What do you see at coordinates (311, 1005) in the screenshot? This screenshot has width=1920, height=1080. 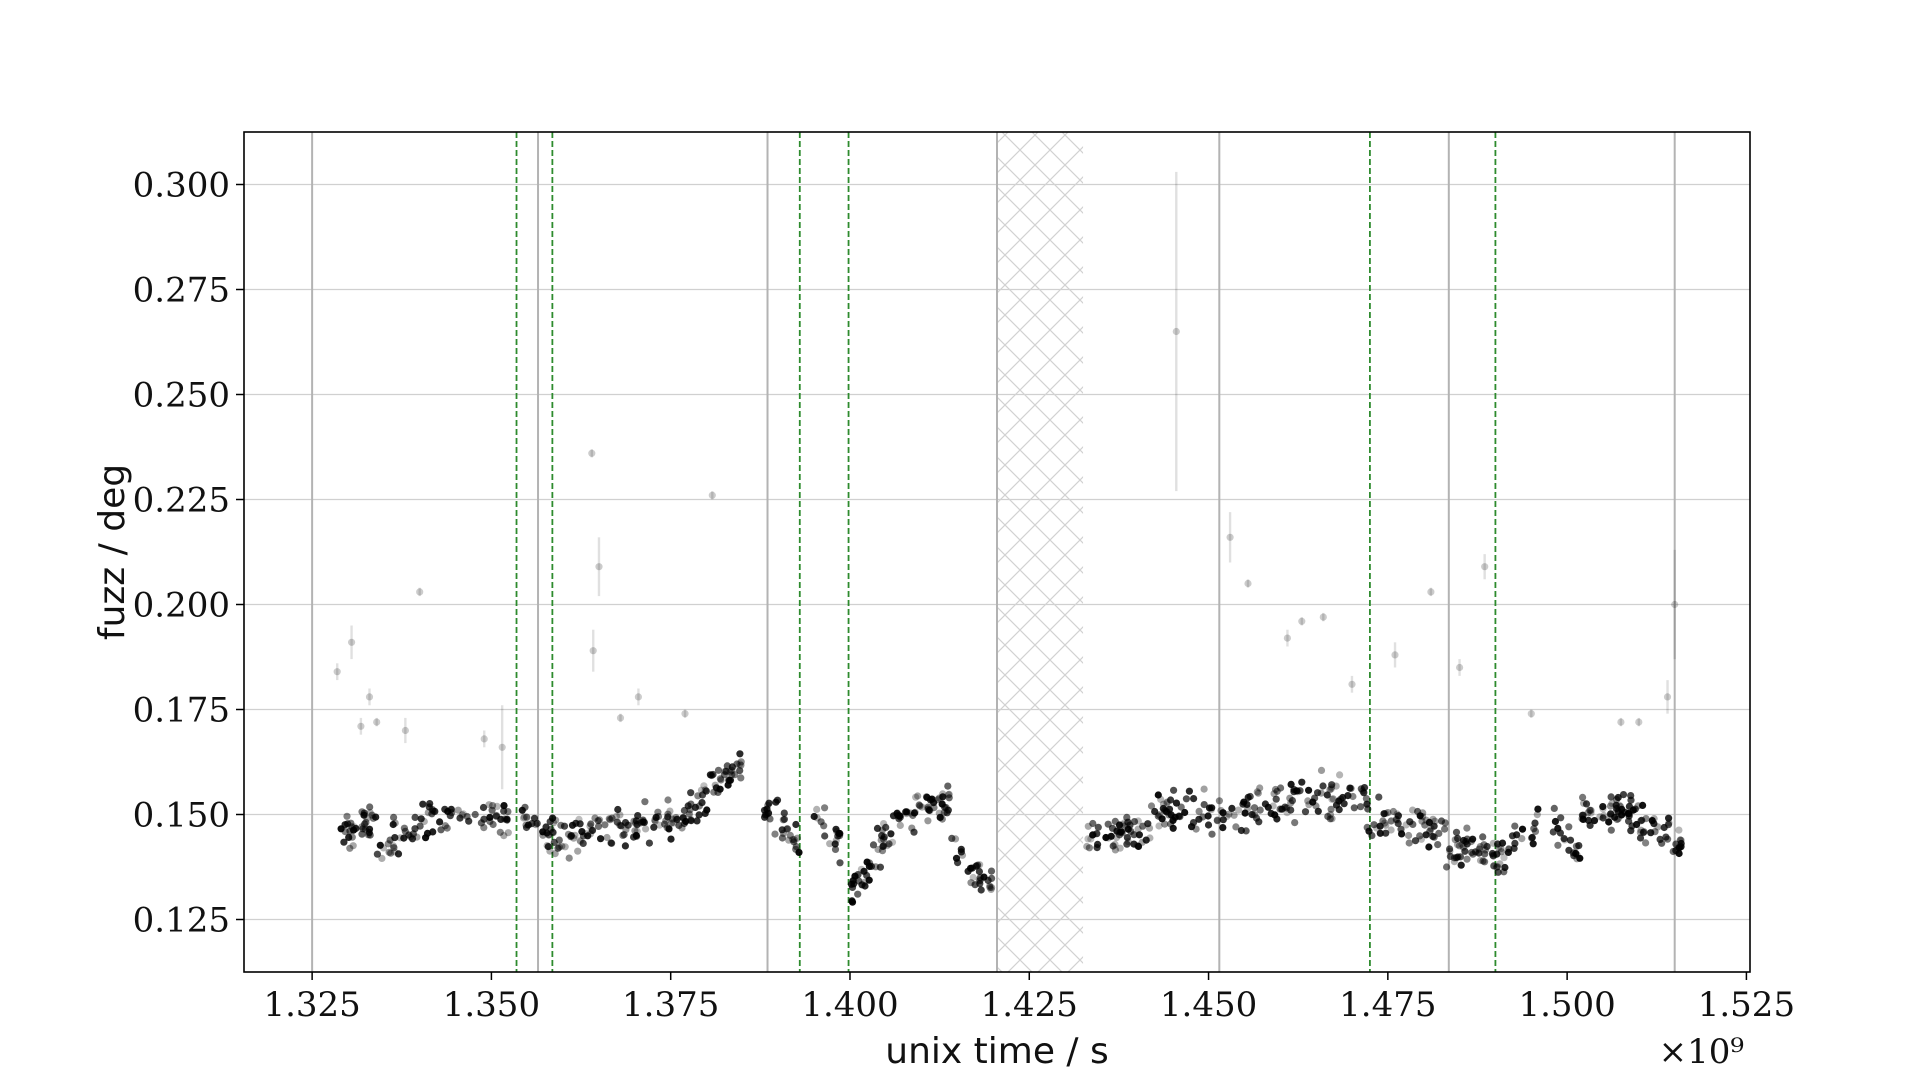 I see `x-tick-label: 1.325` at bounding box center [311, 1005].